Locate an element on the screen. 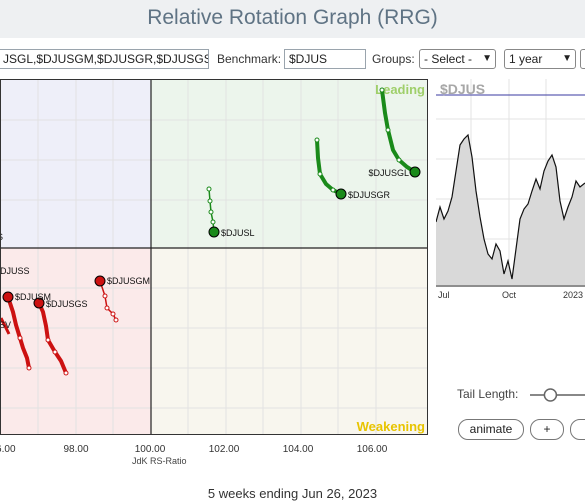 Image resolution: width=585 pixels, height=504 pixels. x-tick: 106.00 is located at coordinates (372, 449).